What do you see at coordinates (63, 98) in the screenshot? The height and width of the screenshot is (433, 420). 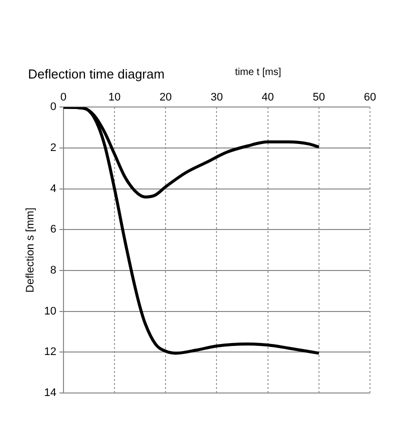 I see `x-tick-label: 0` at bounding box center [63, 98].